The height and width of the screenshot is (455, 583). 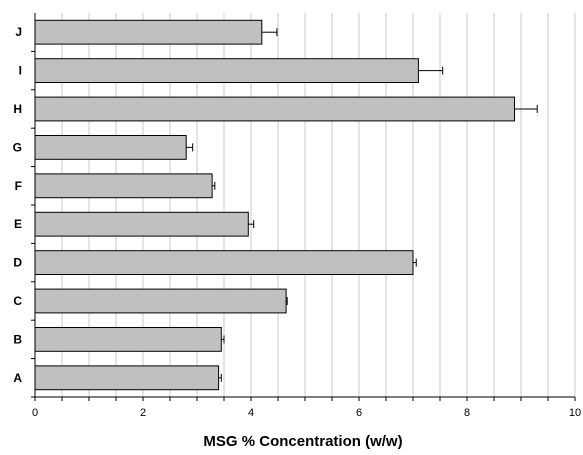 What do you see at coordinates (18, 205) in the screenshot?
I see `y-category-labels: A B C D E F G H I J` at bounding box center [18, 205].